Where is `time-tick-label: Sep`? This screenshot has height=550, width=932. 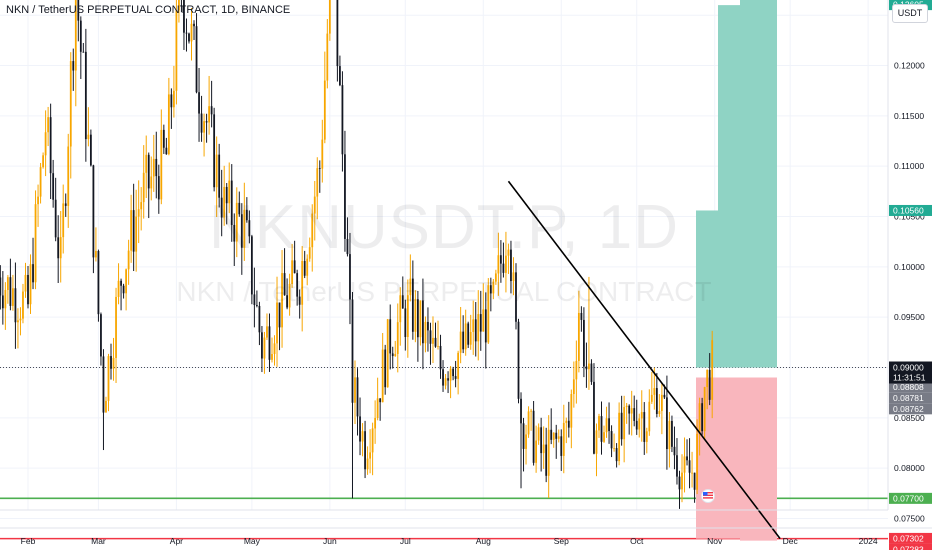
time-tick-label: Sep is located at coordinates (561, 541).